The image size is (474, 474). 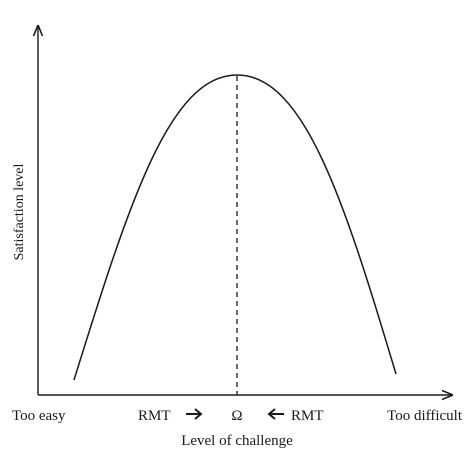 I want to click on x-label-too-easy: Too easy, so click(x=39, y=416).